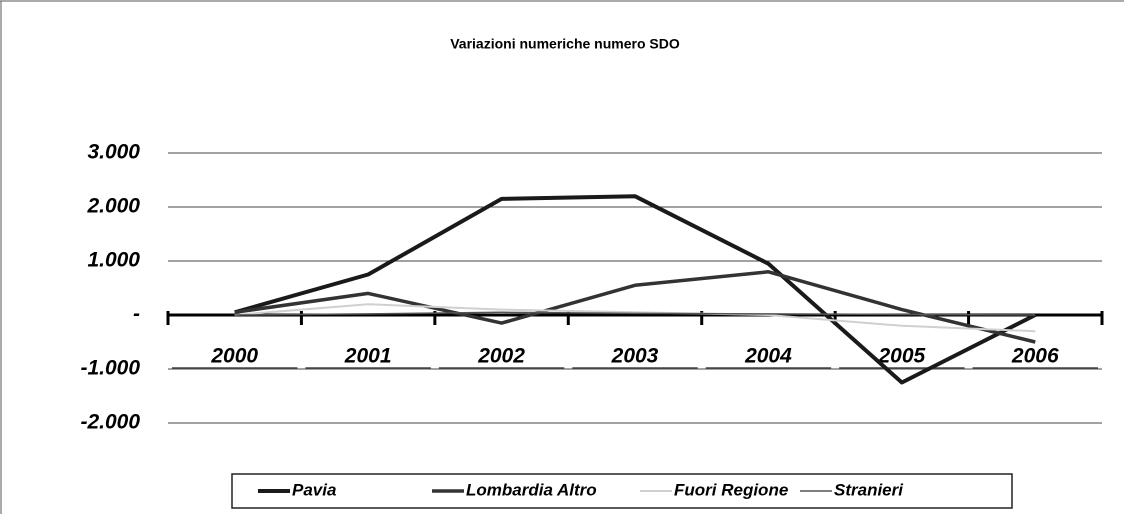 The image size is (1124, 514). Describe the element at coordinates (501, 356) in the screenshot. I see `x-tick-label: 2002` at that location.